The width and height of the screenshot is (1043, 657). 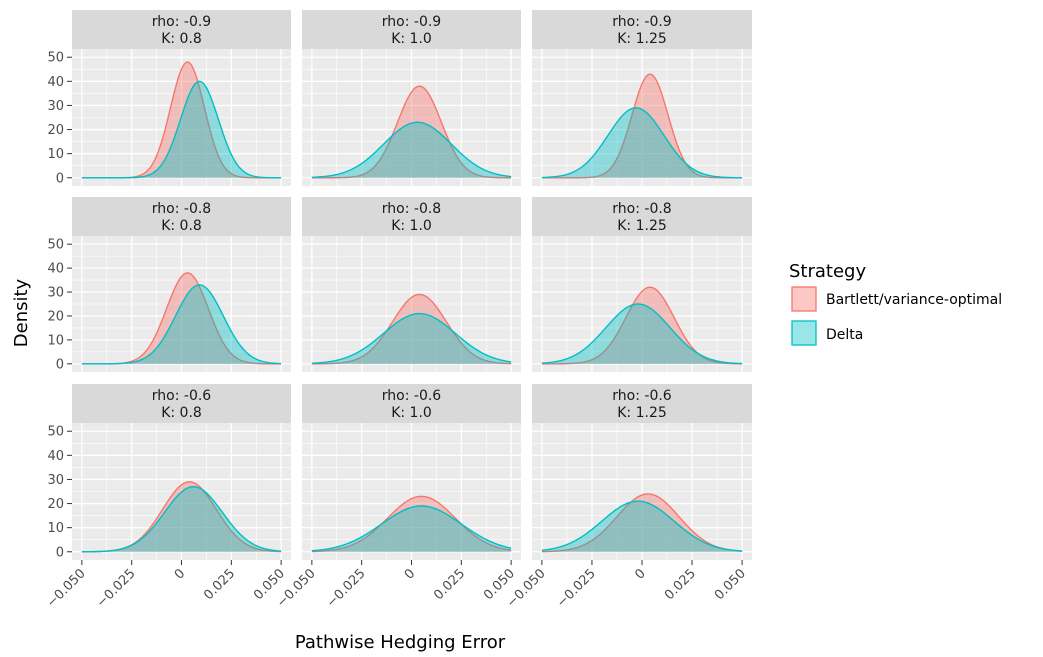 I want to click on facet-panel: rho: -0.8K: 1.25, so click(x=642, y=284).